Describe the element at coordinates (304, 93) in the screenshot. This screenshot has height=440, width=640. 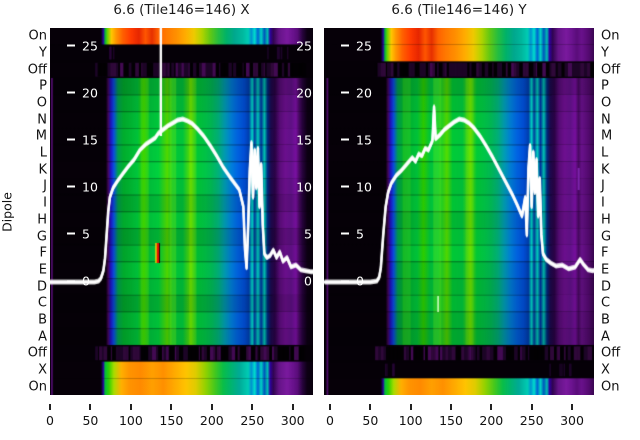
I see `power-tick-label-right: 20` at that location.